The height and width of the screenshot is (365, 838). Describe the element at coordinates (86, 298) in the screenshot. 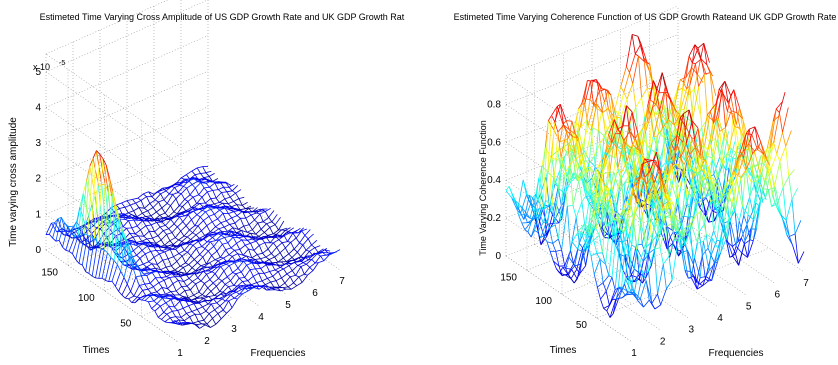

I see `y-tick-label: 100` at that location.